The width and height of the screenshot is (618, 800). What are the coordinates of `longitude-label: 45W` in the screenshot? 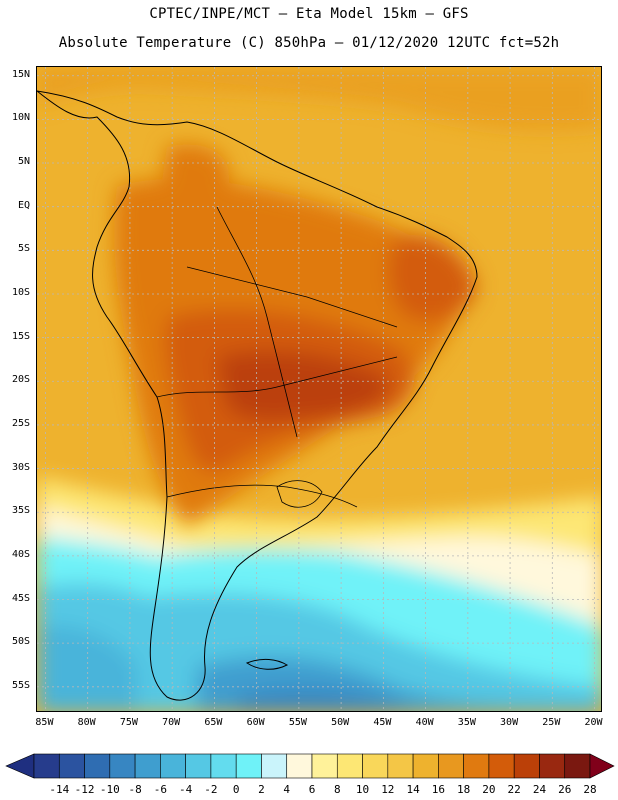 It's located at (382, 722).